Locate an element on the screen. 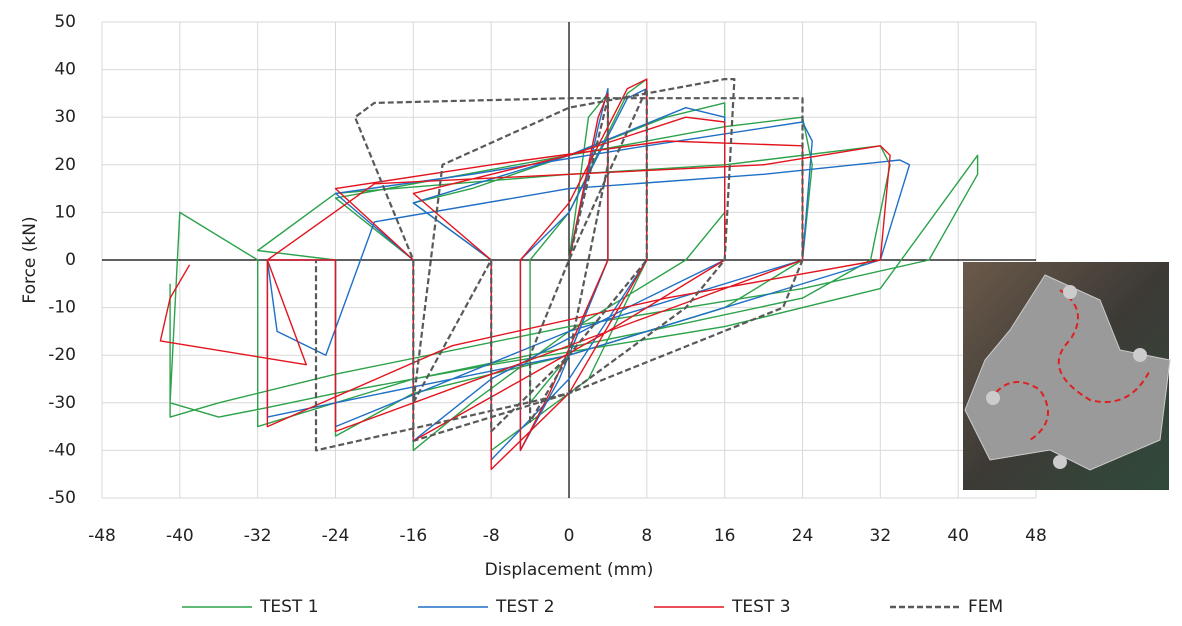 Image resolution: width=1182 pixels, height=626 pixels. y-tick-label: -50 is located at coordinates (62, 498).